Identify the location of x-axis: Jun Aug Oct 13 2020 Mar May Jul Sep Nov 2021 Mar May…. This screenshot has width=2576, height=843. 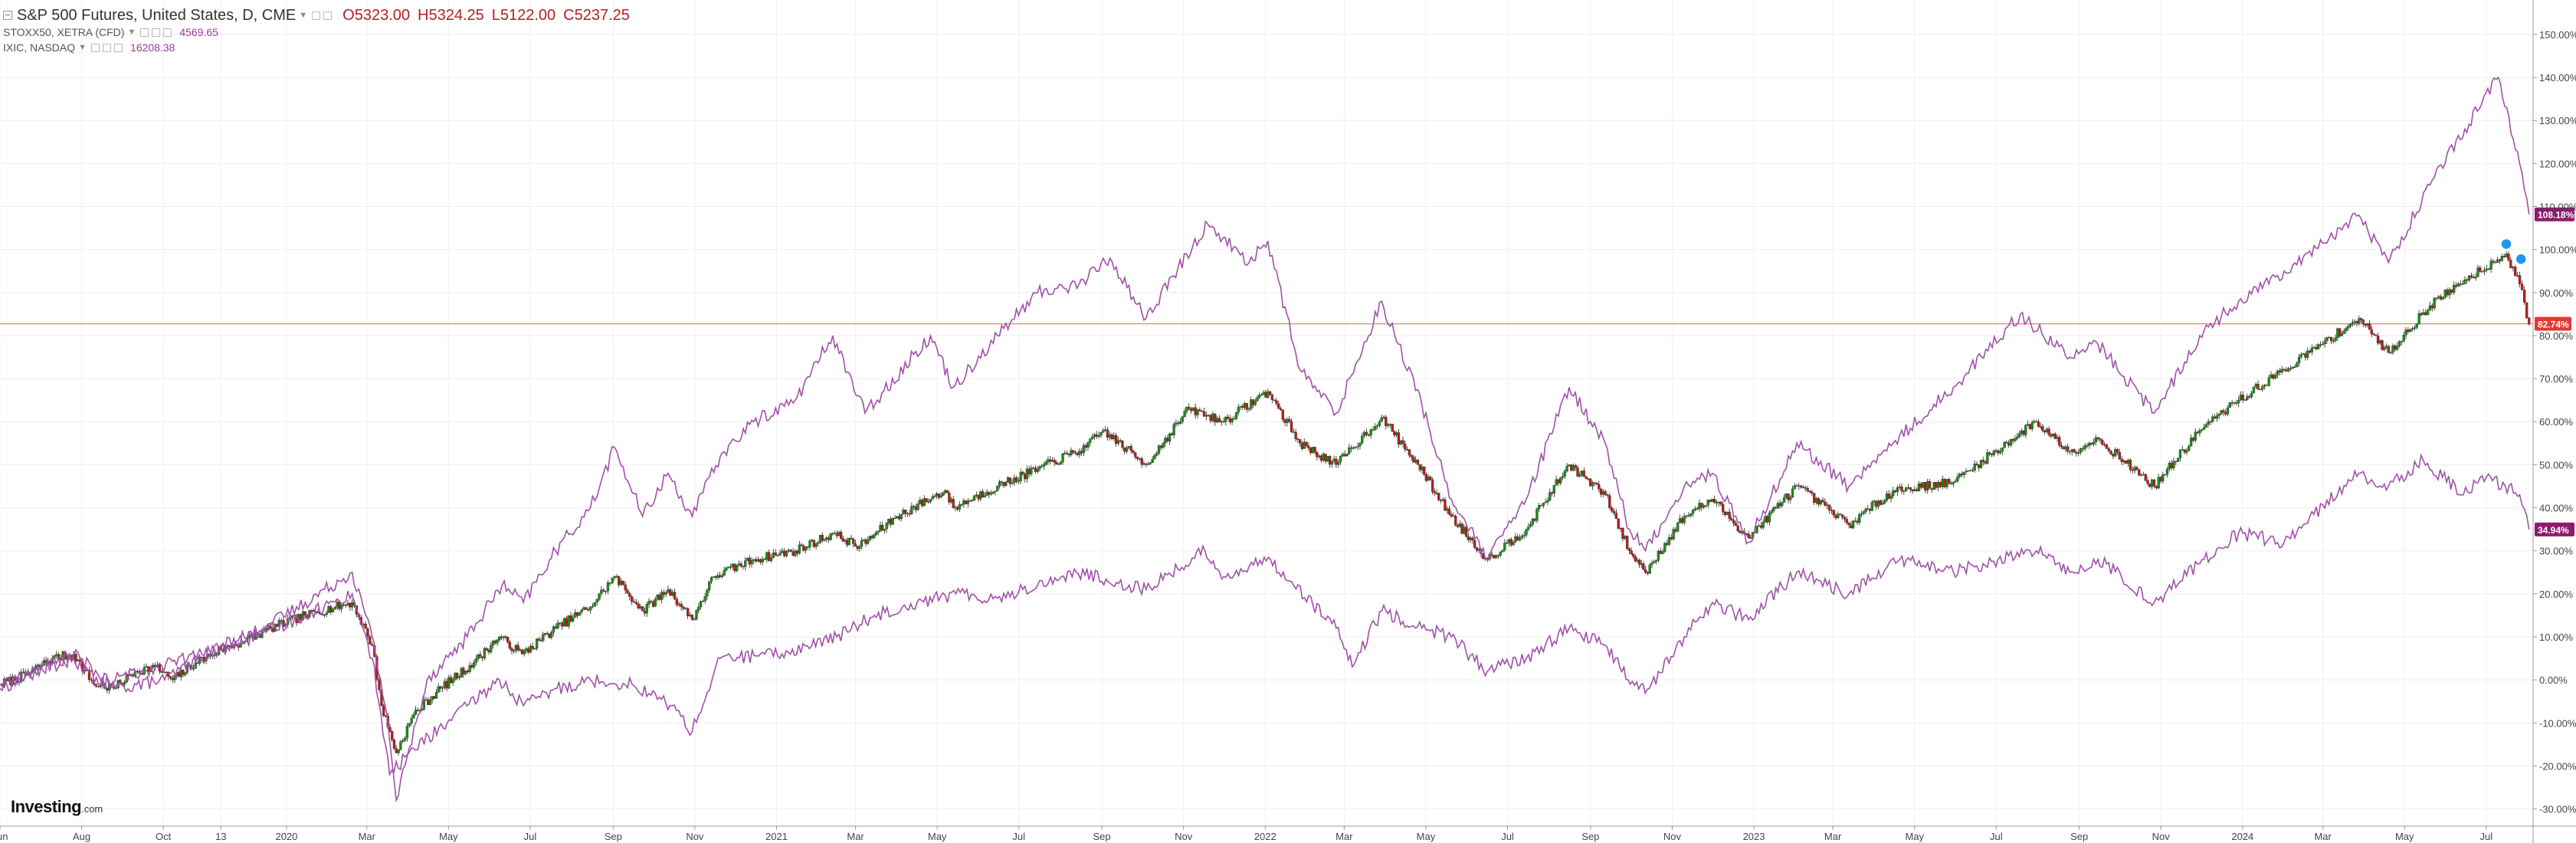
(1288, 833).